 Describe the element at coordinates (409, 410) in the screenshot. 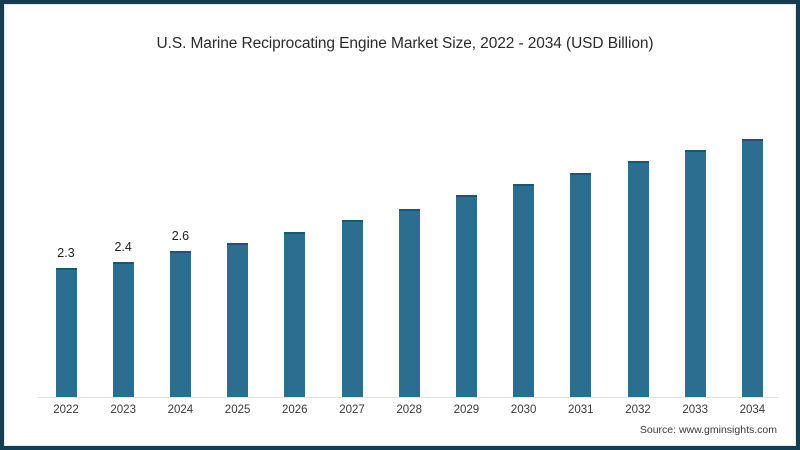

I see `x-axis-tick-2028: 2028` at that location.